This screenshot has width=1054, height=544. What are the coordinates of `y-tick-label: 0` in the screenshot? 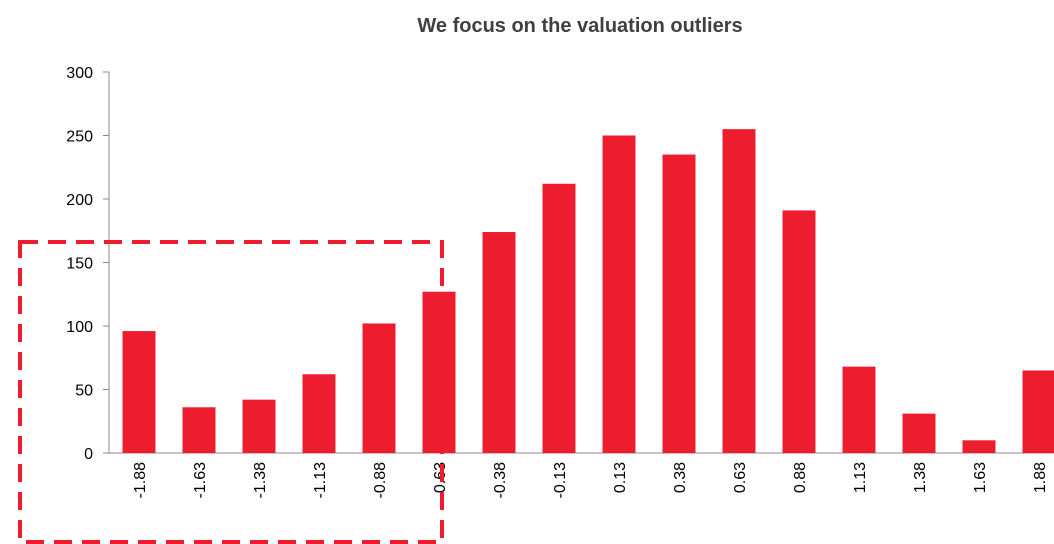 It's located at (88, 454).